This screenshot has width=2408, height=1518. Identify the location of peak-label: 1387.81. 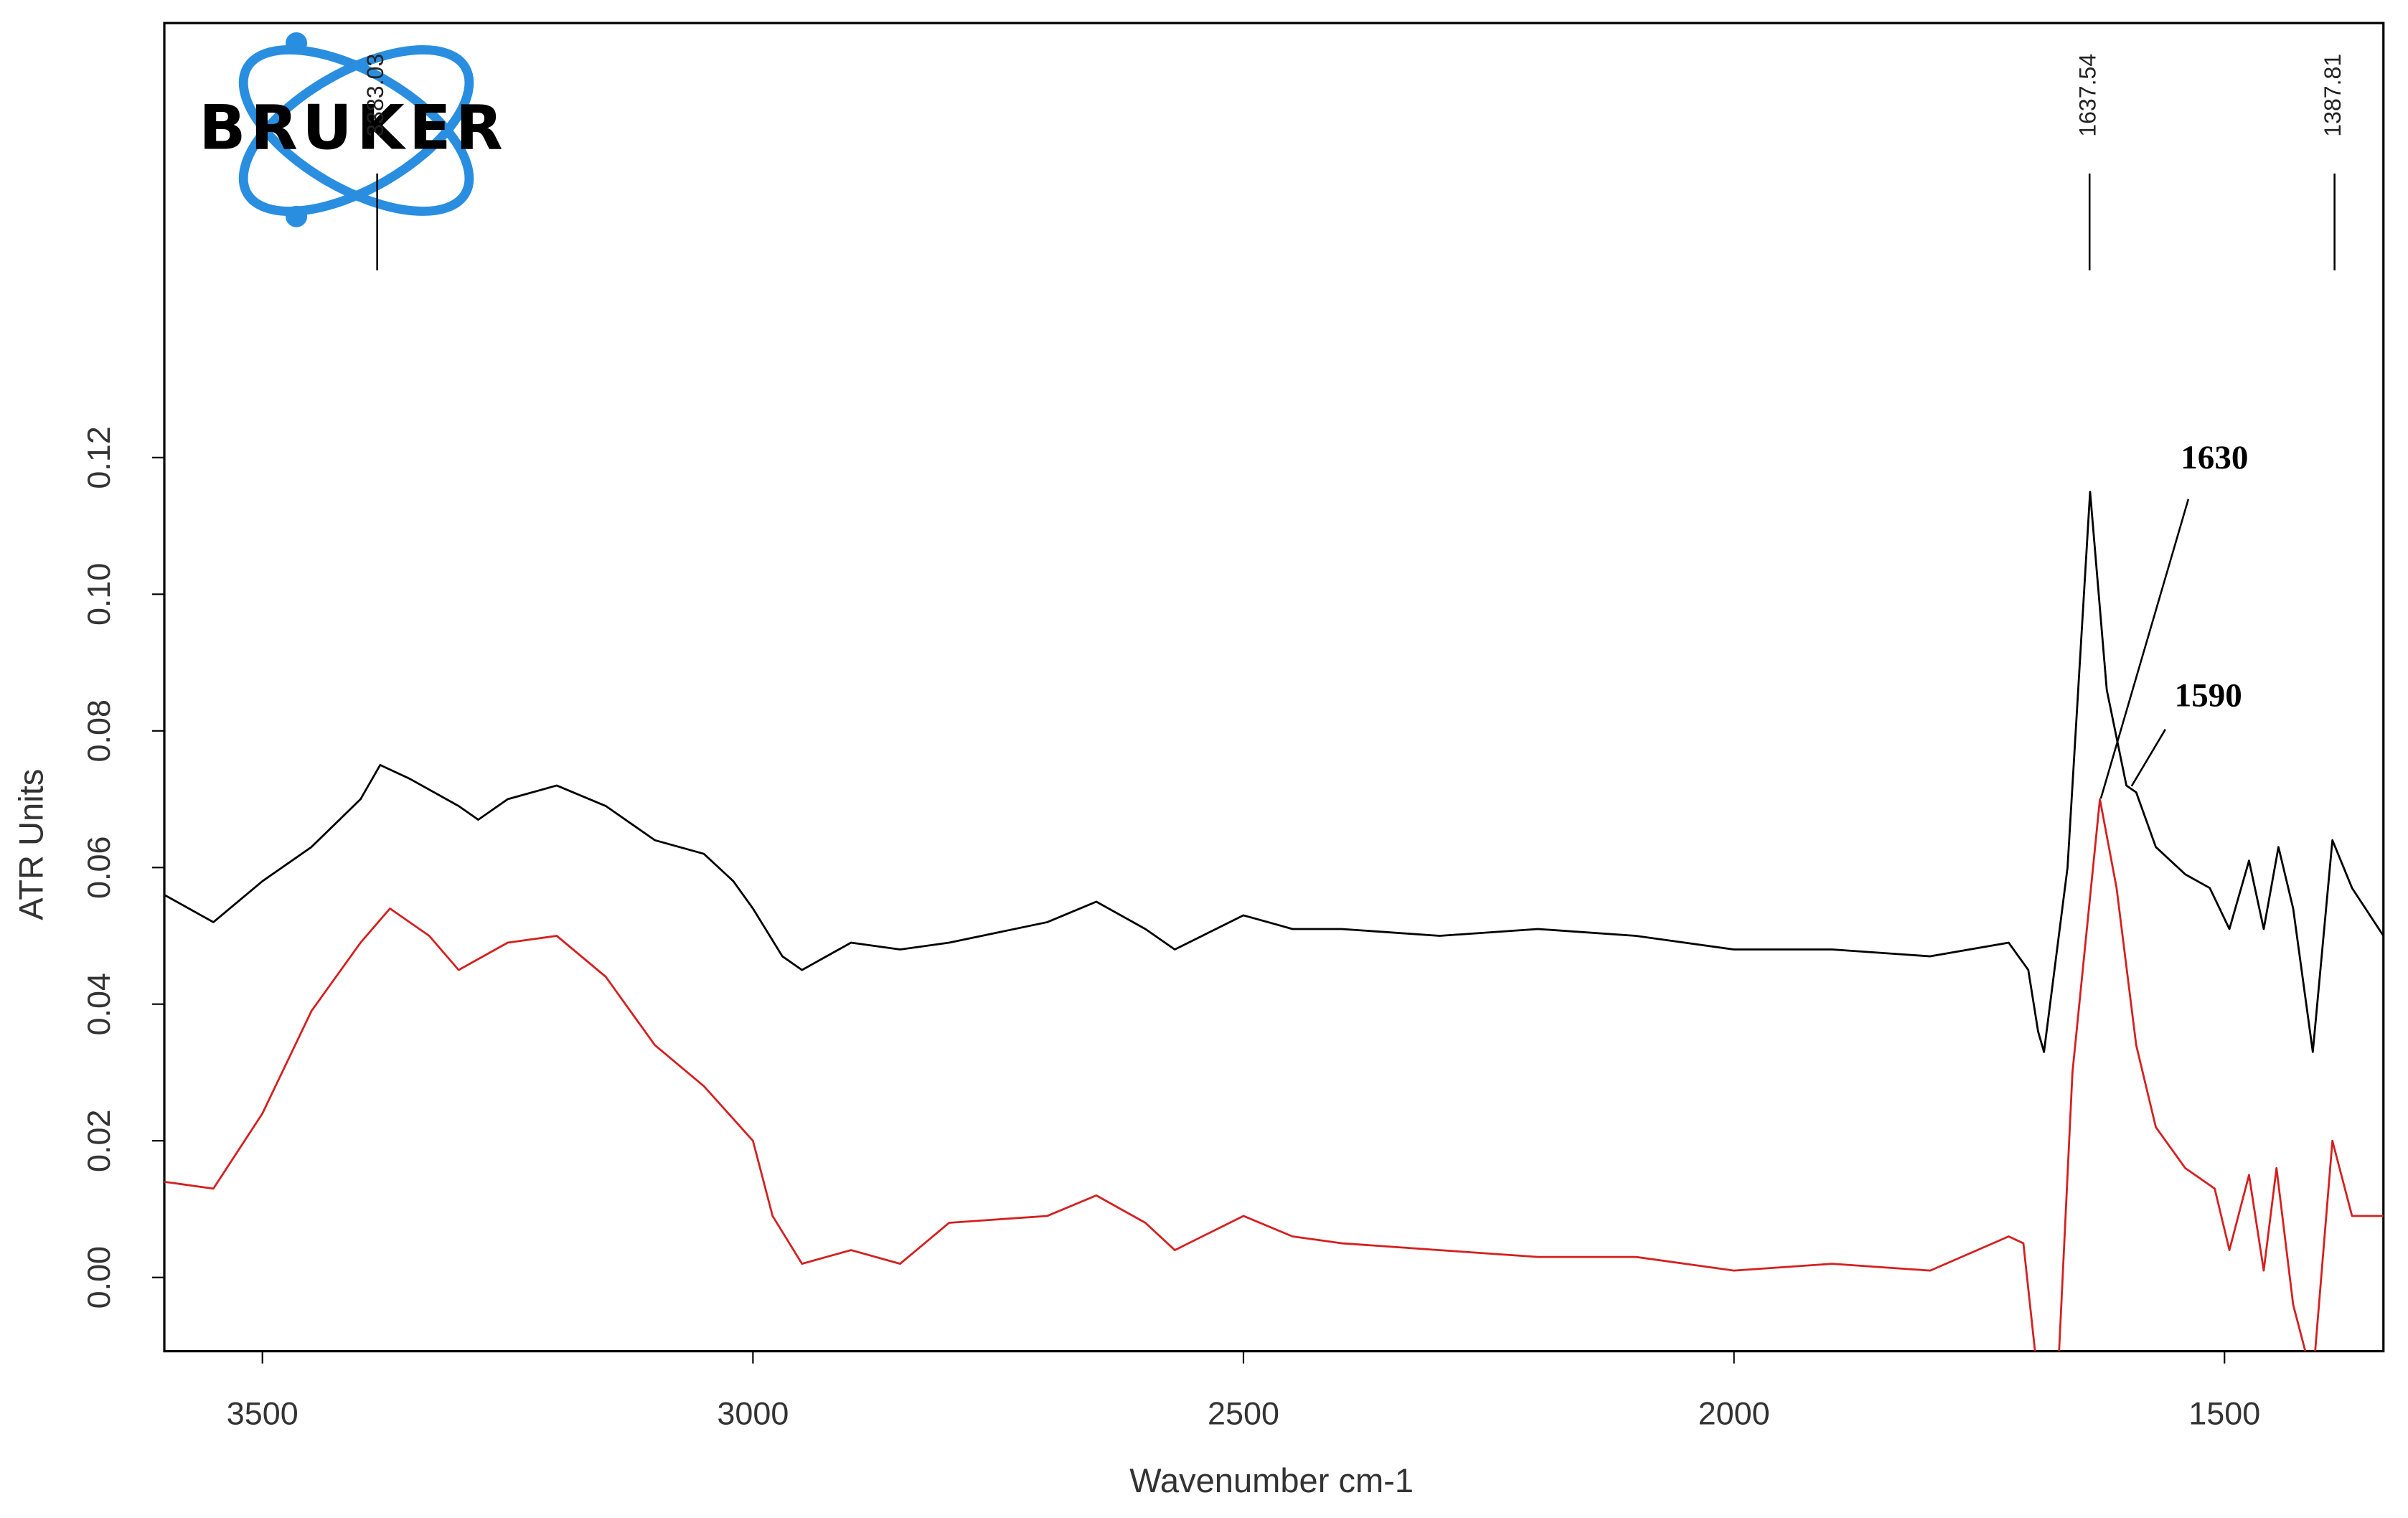
(2333, 95).